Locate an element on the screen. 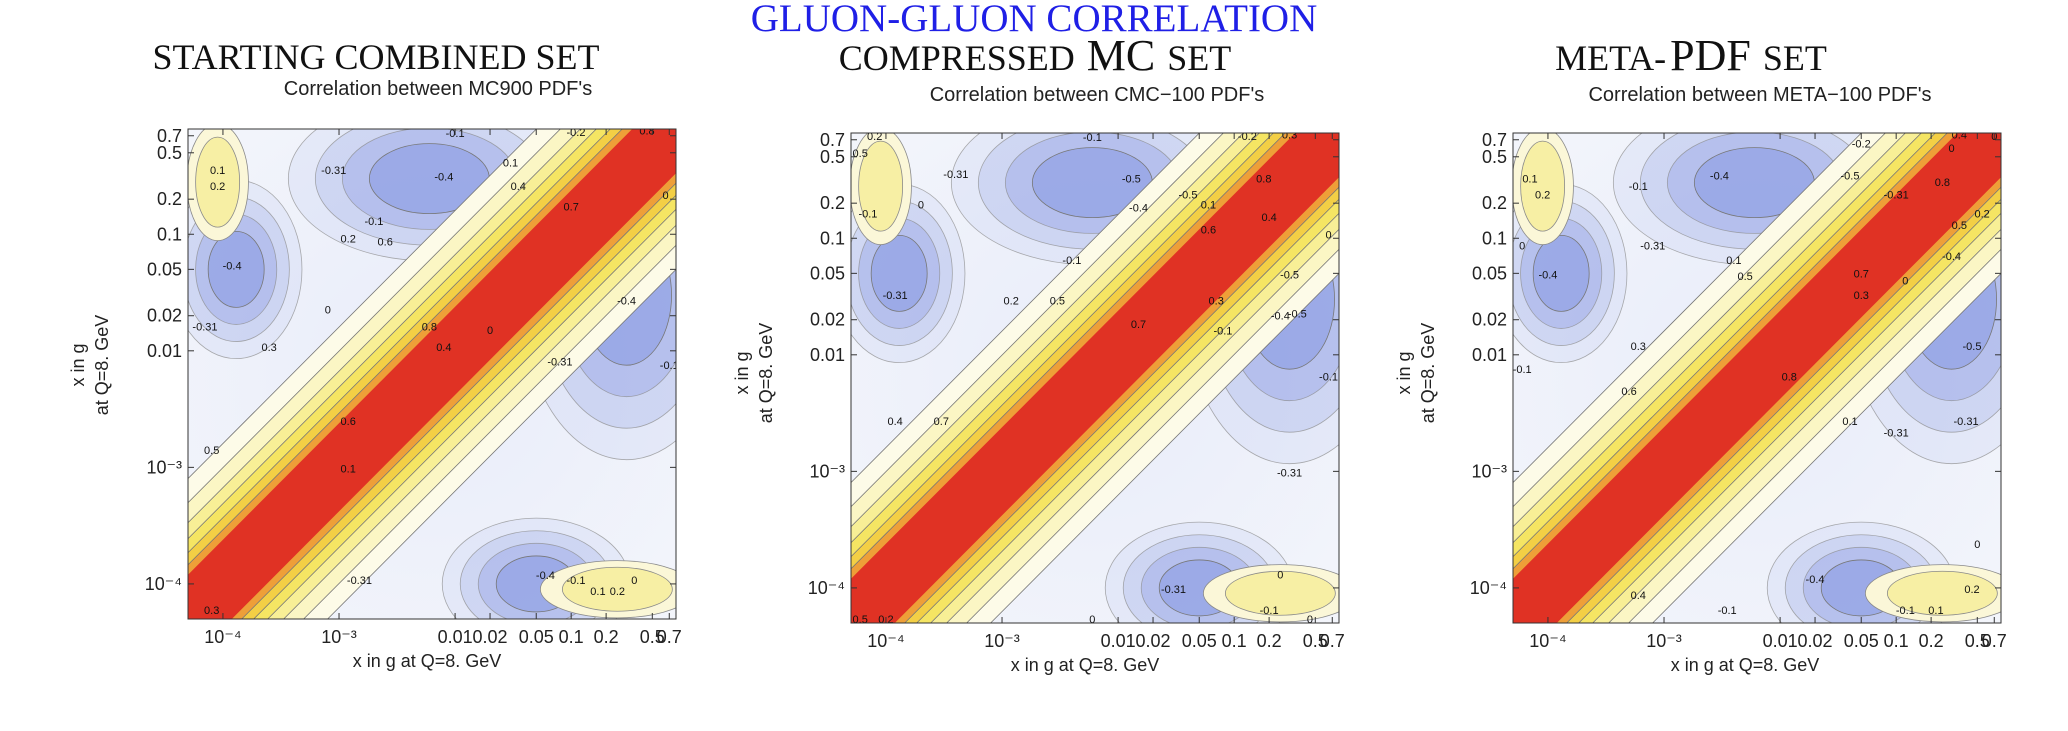  contour-label: 0.7 is located at coordinates (571, 207).